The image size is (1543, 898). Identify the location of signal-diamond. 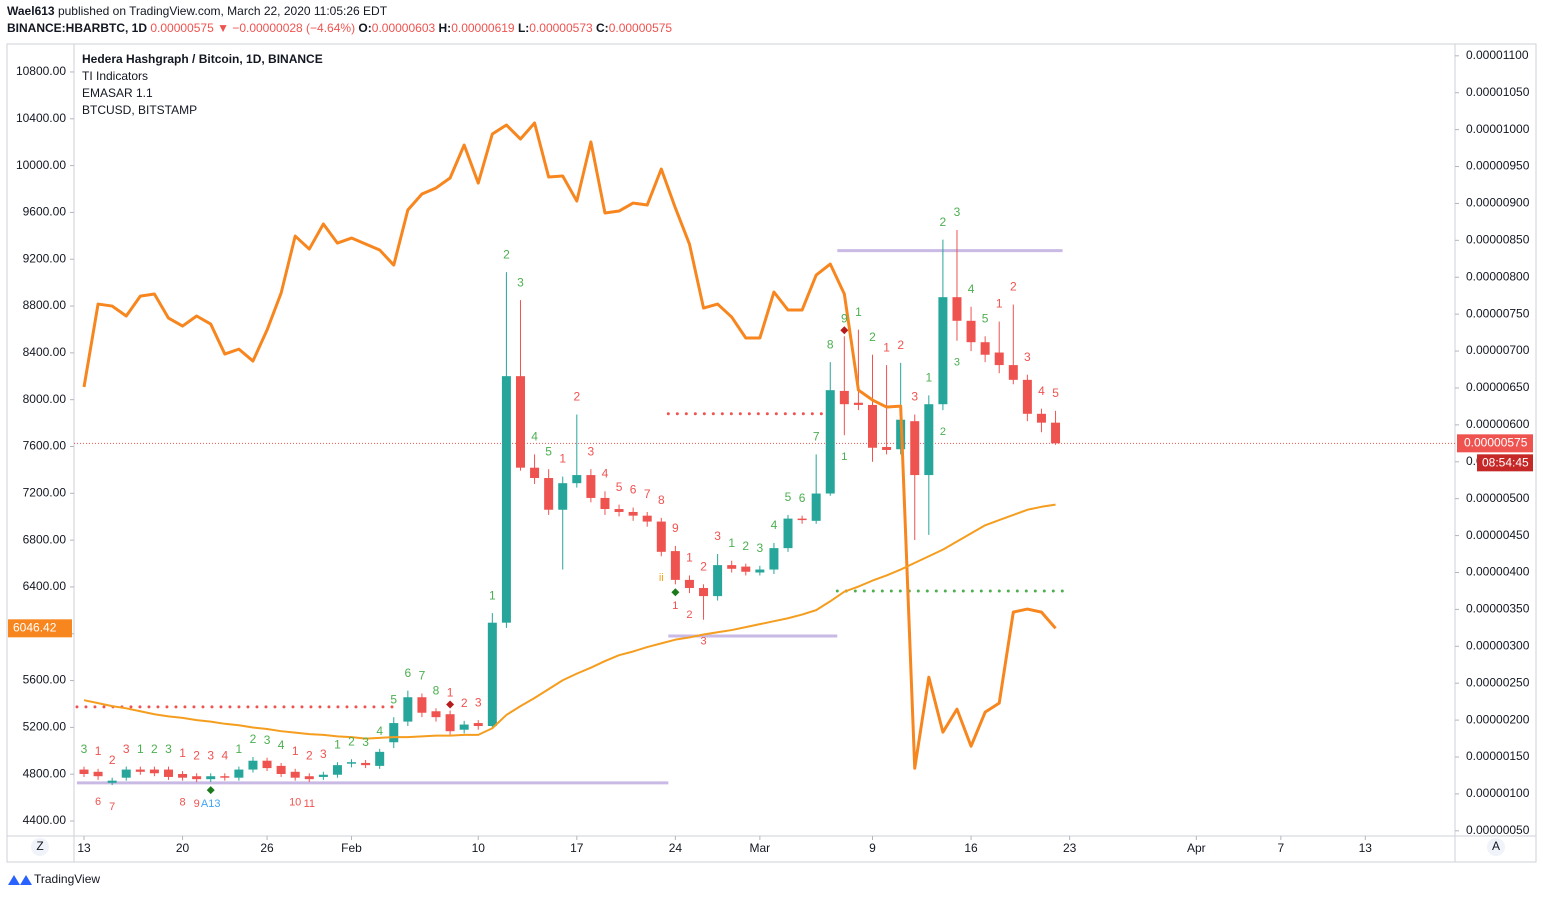
(675, 592).